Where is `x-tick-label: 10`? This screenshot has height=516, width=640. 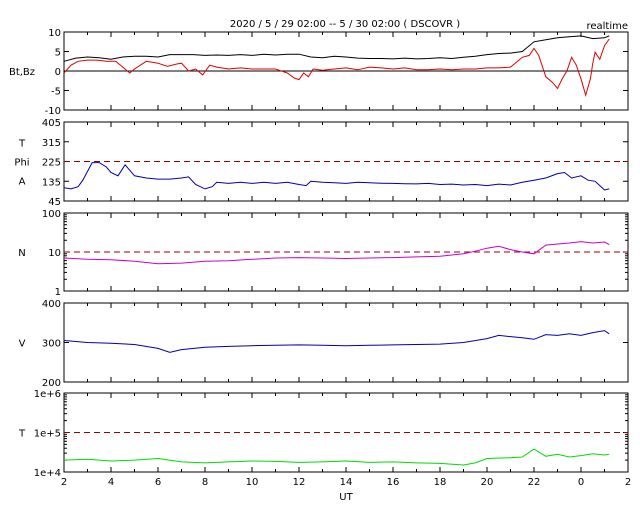
x-tick-label: 10 is located at coordinates (252, 482).